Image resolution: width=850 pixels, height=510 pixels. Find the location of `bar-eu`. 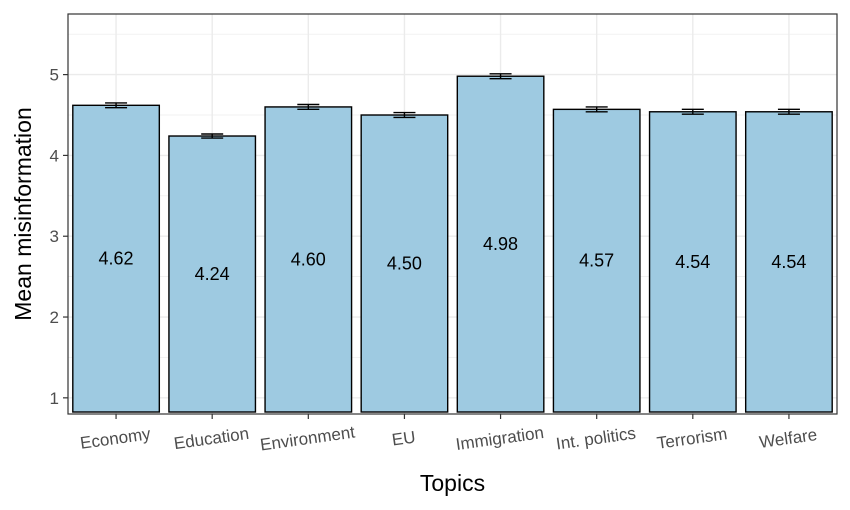

bar-eu is located at coordinates (404, 263).